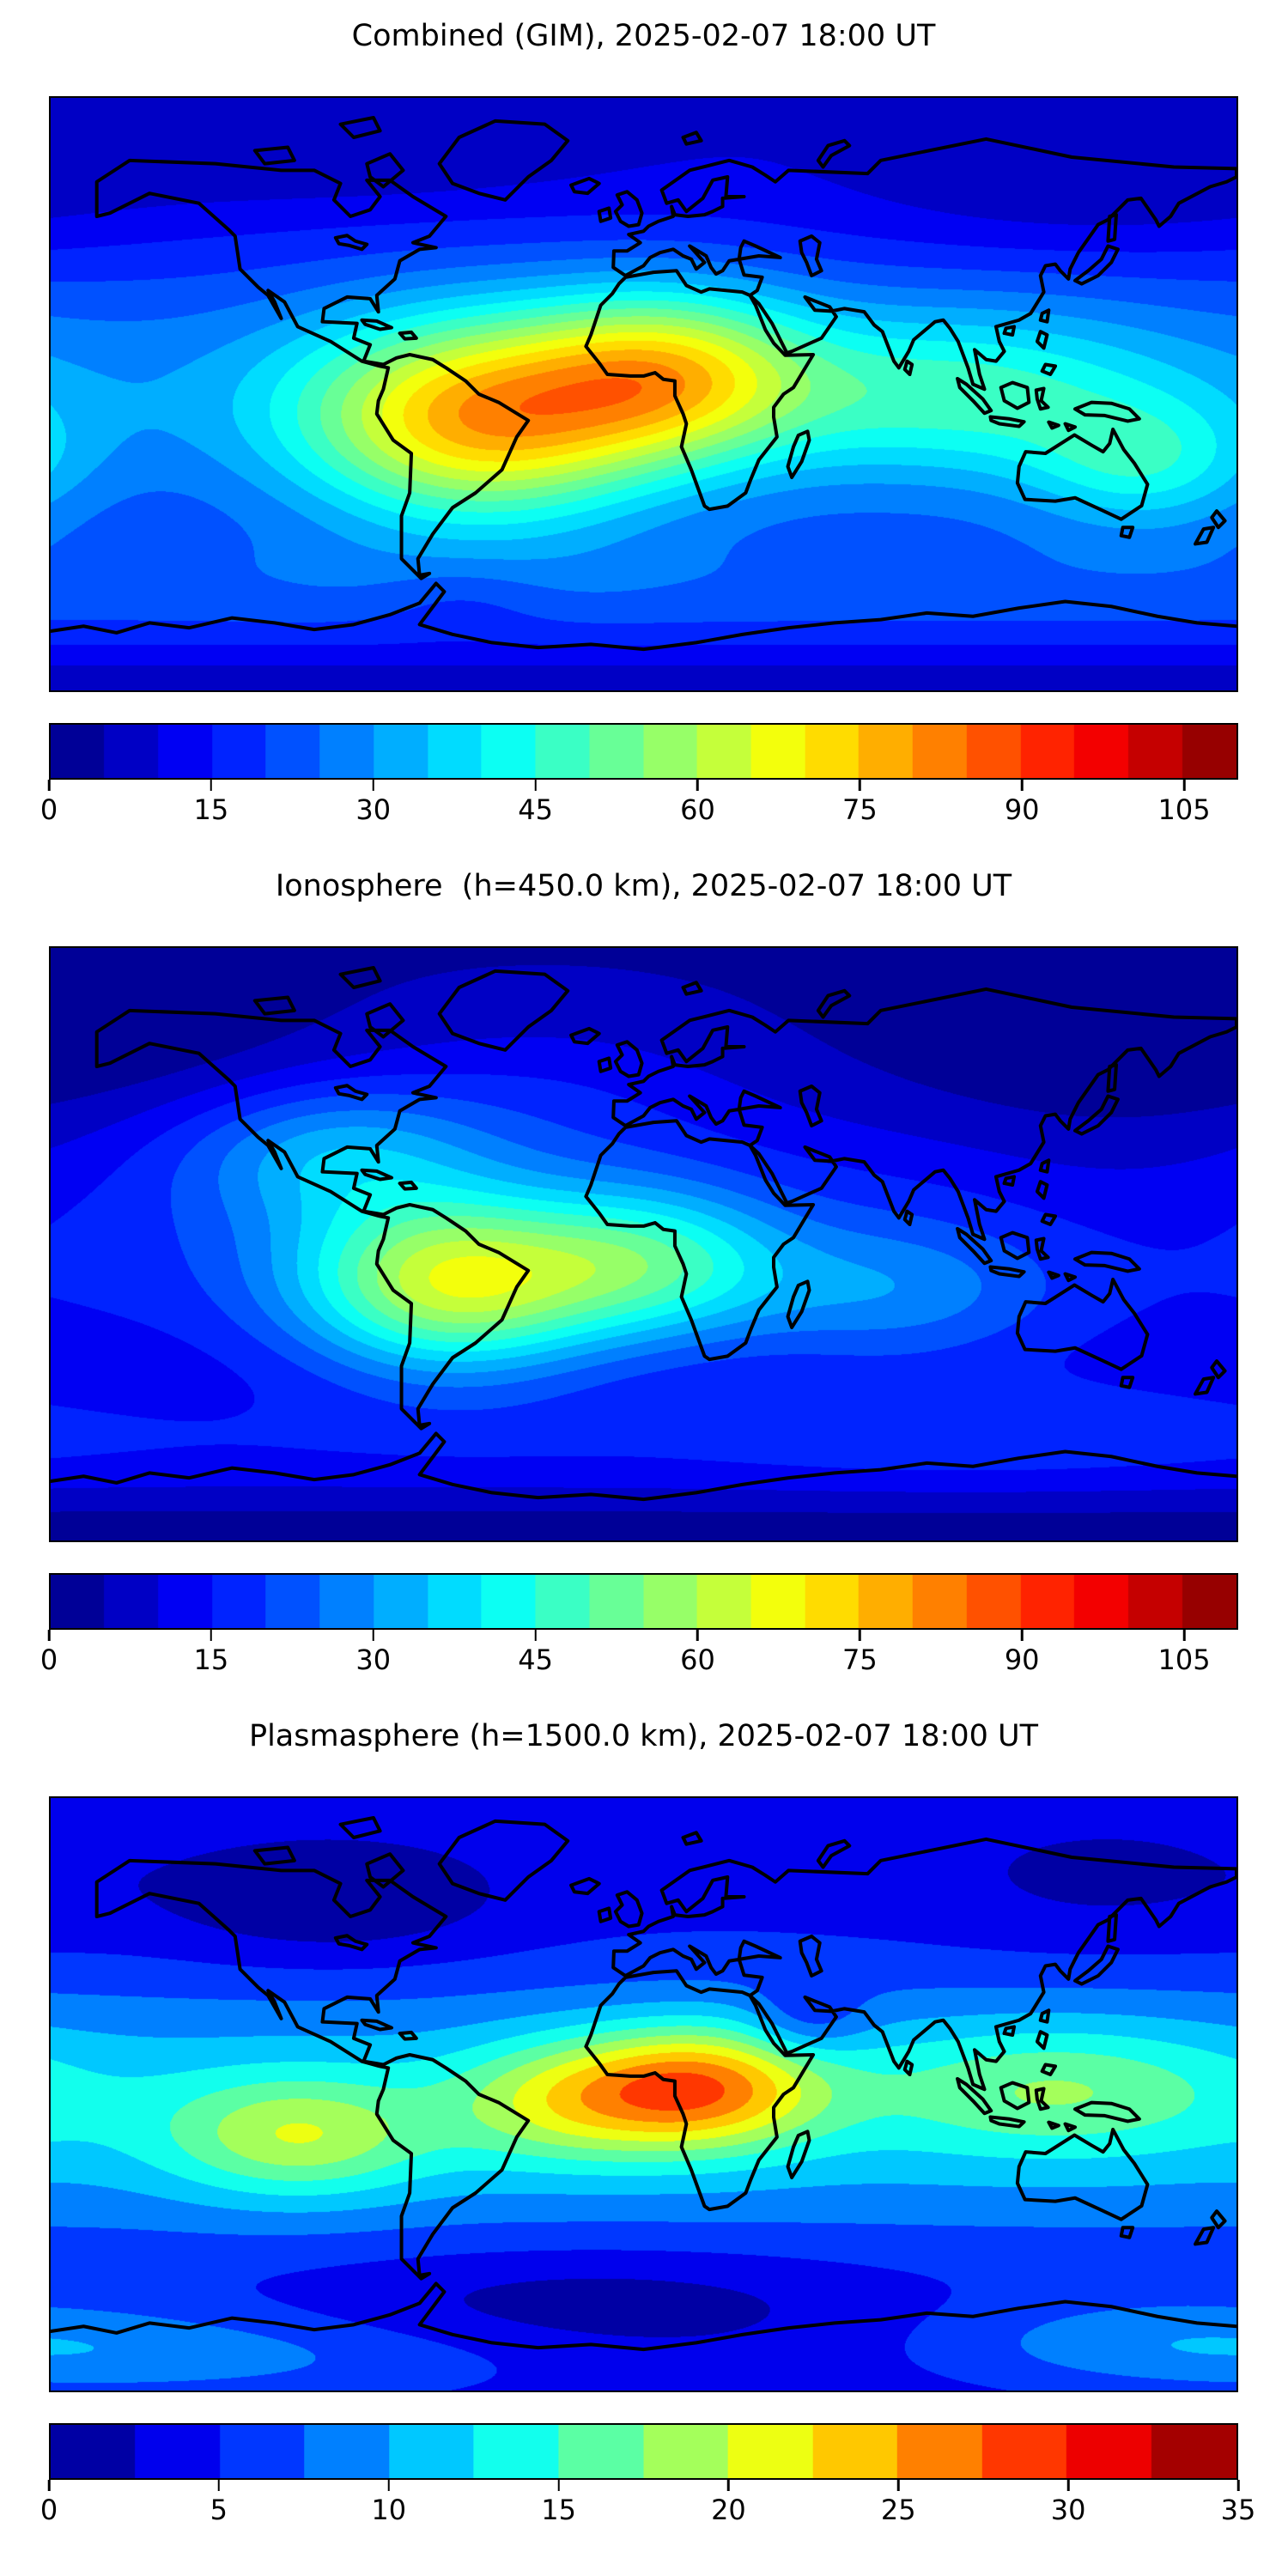 The height and width of the screenshot is (2576, 1288). What do you see at coordinates (1238, 2510) in the screenshot?
I see `colorbar-tick-label: 35` at bounding box center [1238, 2510].